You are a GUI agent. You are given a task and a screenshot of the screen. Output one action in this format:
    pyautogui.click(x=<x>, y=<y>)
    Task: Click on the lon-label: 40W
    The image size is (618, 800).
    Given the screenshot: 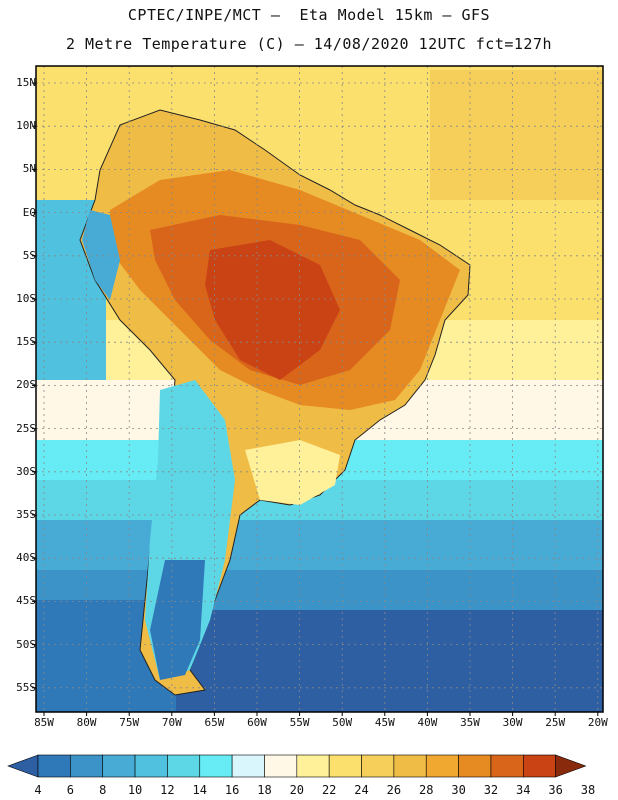 What is the action you would take?
    pyautogui.click(x=427, y=722)
    